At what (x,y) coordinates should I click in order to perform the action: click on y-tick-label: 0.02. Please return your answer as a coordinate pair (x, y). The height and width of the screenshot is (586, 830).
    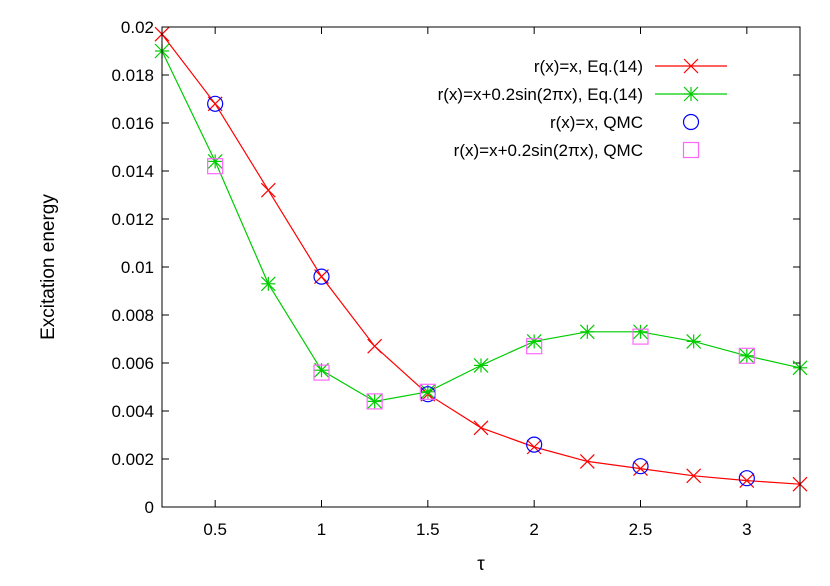
    Looking at the image, I should click on (137, 27).